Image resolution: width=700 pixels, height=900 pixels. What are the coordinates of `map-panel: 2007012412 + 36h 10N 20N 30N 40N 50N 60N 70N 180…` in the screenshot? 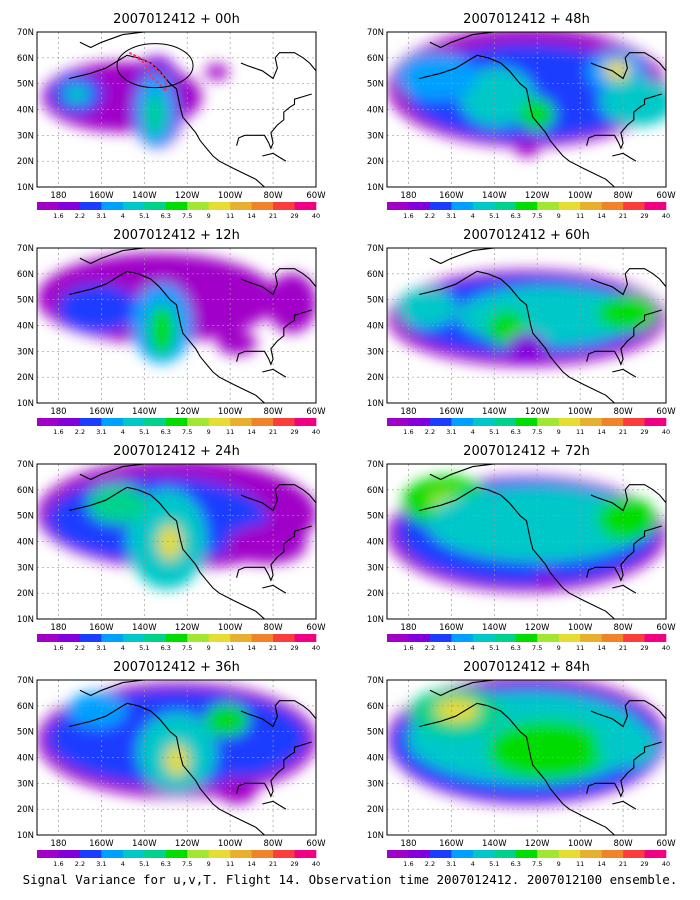 It's located at (171, 764).